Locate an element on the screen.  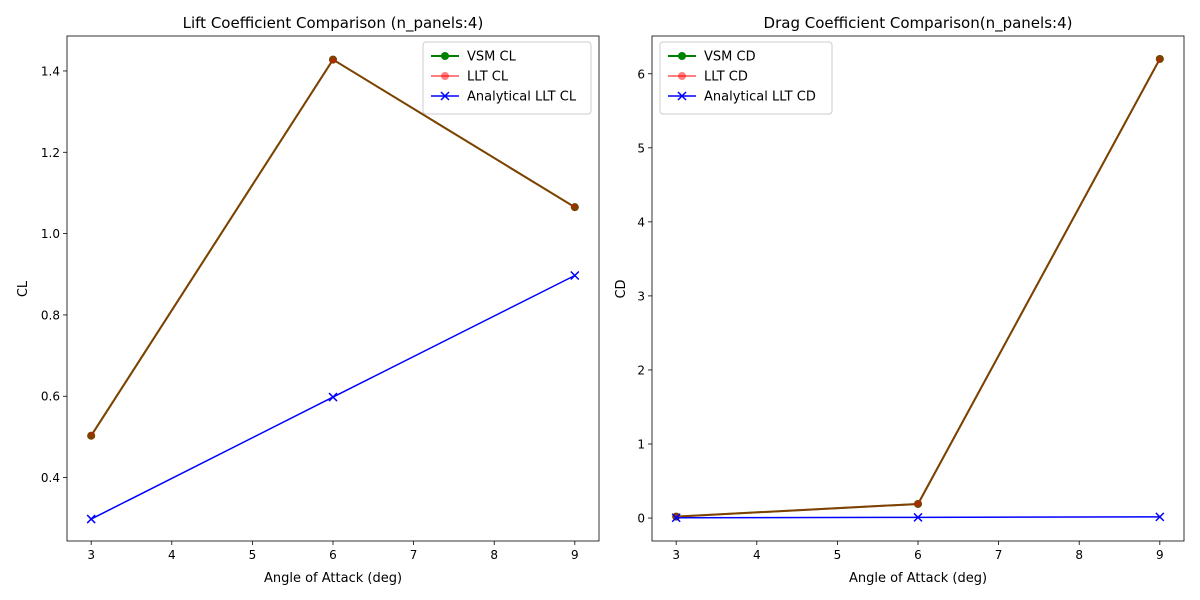
y-tick-label: 0.6 is located at coordinates (50, 397).